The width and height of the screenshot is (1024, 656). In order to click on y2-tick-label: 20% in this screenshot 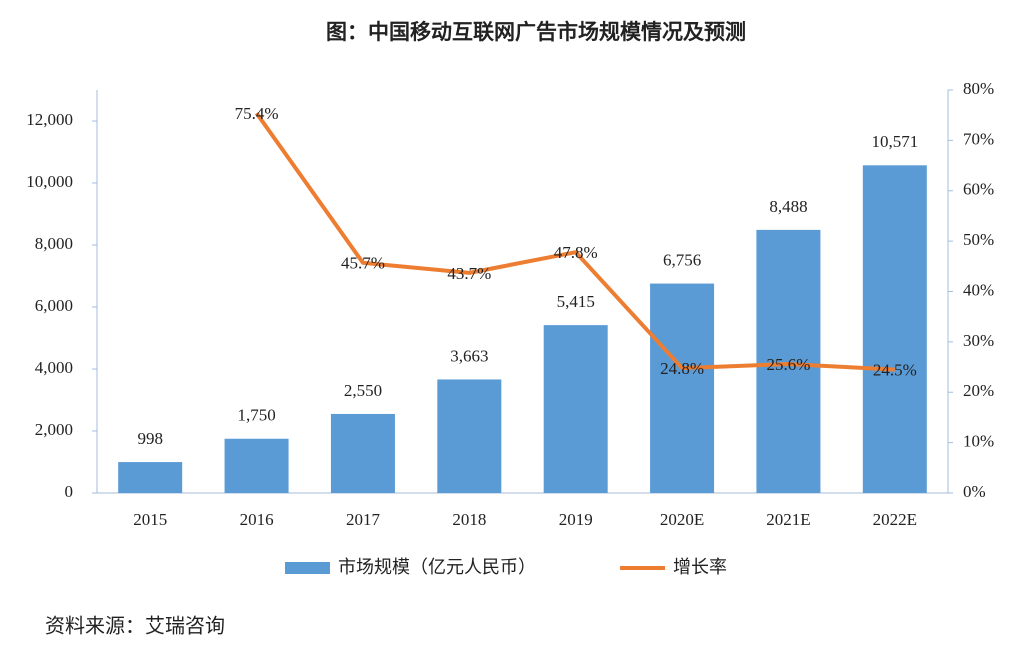, I will do `click(978, 390)`.